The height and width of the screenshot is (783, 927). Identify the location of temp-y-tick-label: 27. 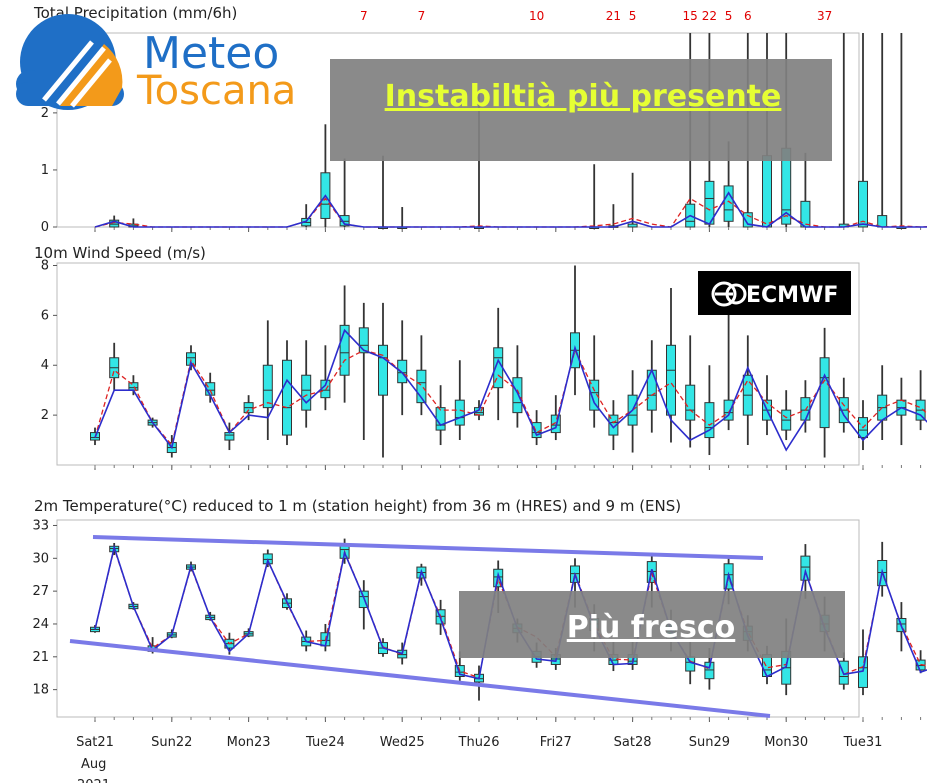
(40, 591).